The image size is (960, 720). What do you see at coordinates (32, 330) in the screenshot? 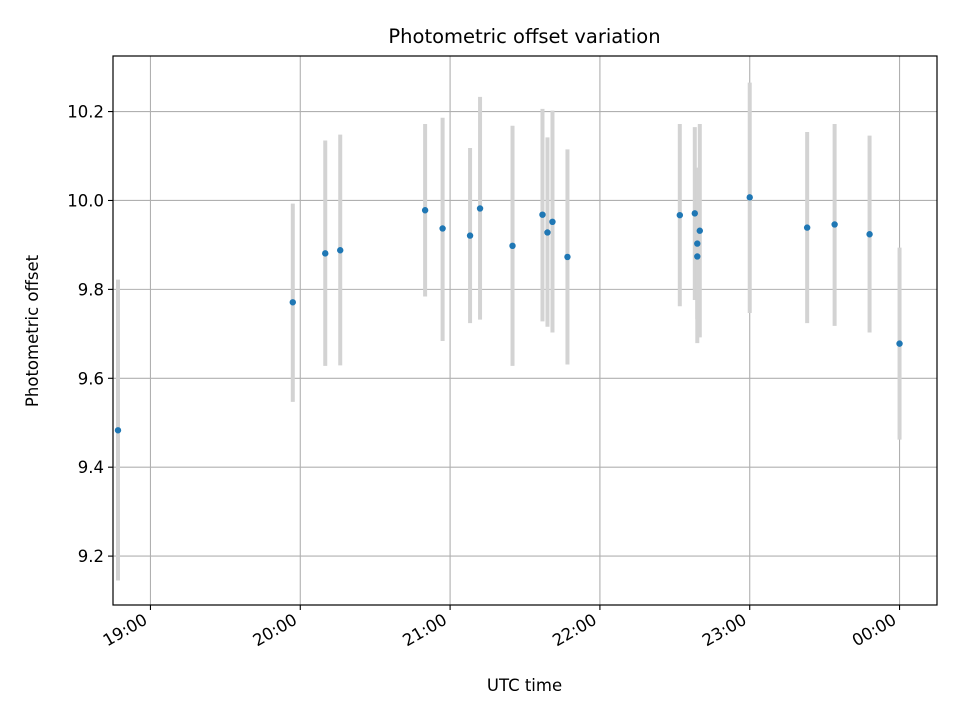
I see `y-axis-label: Photometric offset` at bounding box center [32, 330].